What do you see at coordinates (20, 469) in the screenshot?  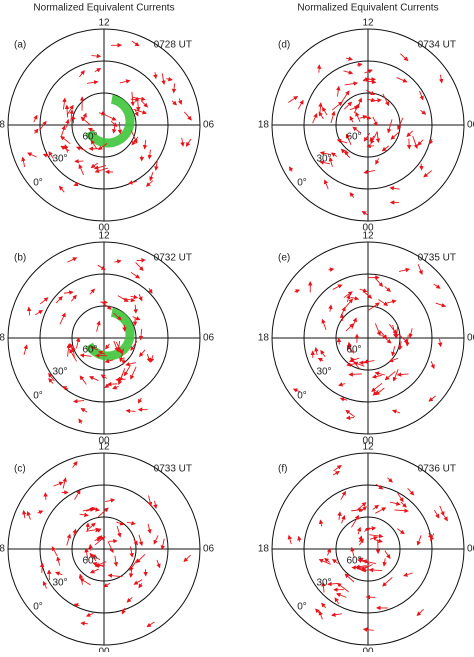 I see `panel-label: (c)` at bounding box center [20, 469].